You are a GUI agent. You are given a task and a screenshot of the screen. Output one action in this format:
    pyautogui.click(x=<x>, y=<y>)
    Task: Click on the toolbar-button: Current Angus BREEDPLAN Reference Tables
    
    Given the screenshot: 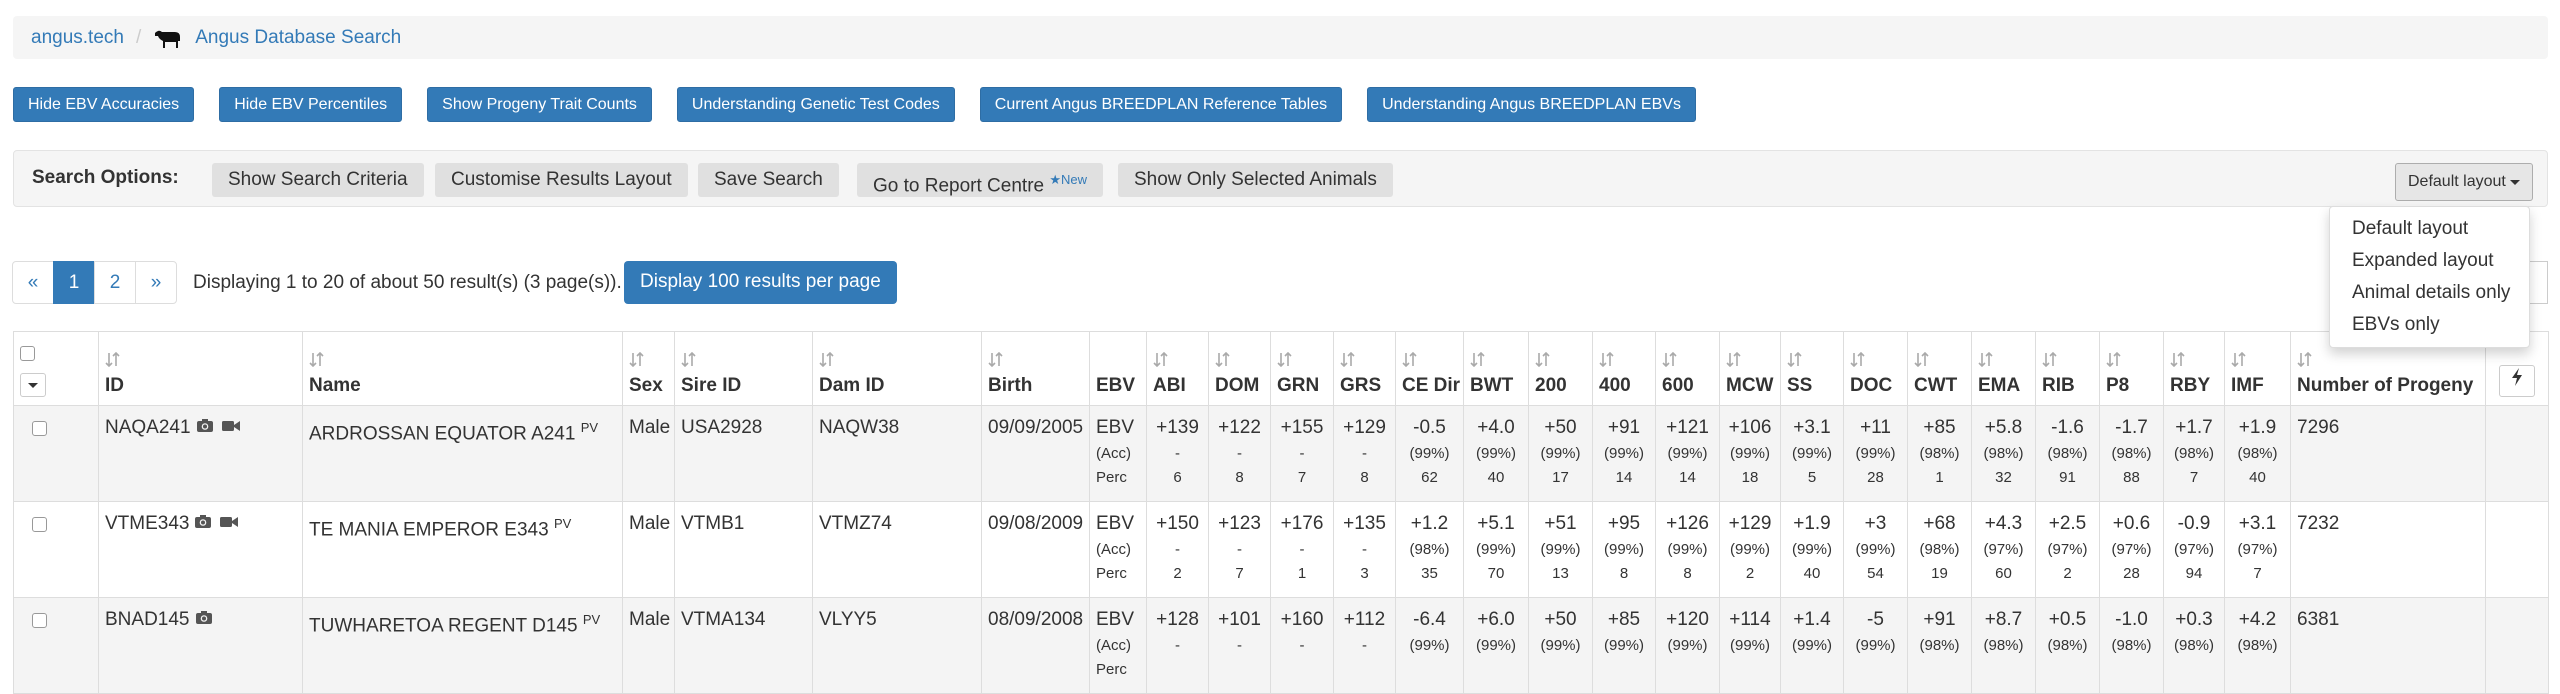 What is the action you would take?
    pyautogui.click(x=1161, y=104)
    